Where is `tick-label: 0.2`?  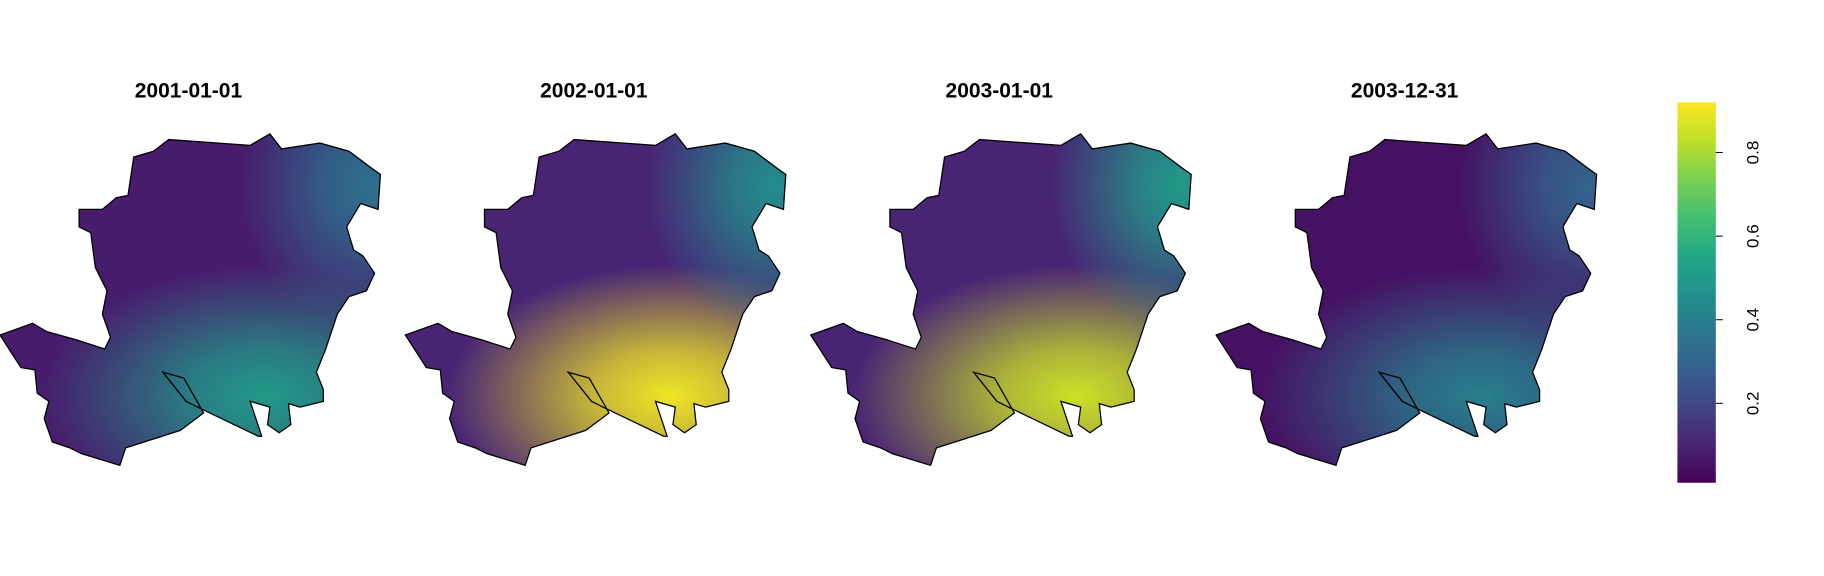 tick-label: 0.2 is located at coordinates (1753, 404).